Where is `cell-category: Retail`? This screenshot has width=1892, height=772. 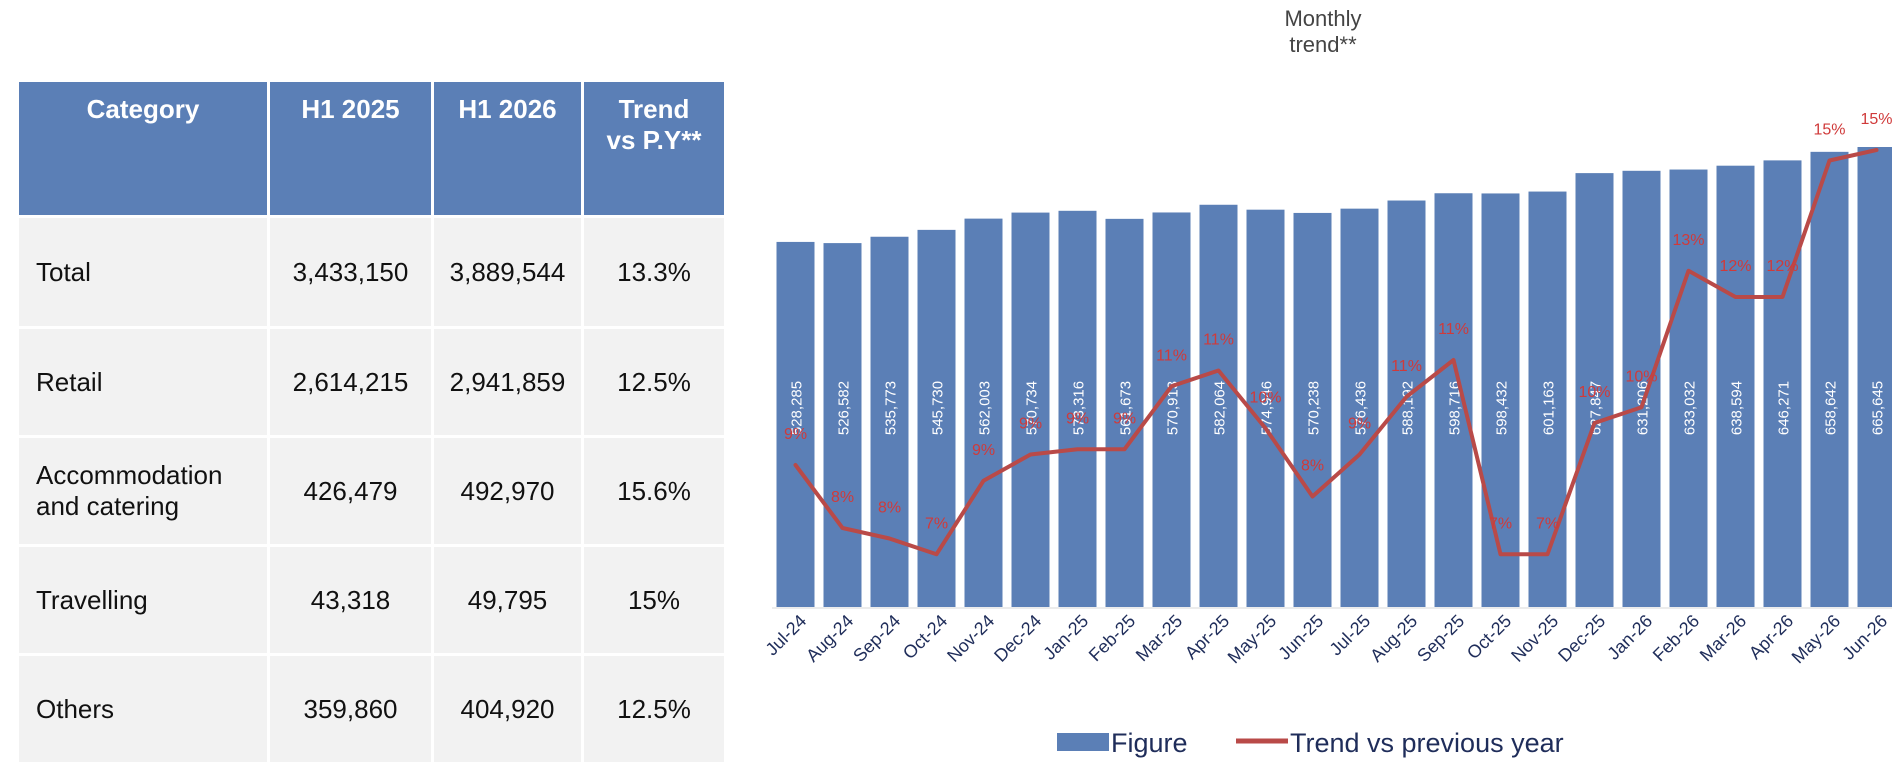
cell-category: Retail is located at coordinates (143, 382).